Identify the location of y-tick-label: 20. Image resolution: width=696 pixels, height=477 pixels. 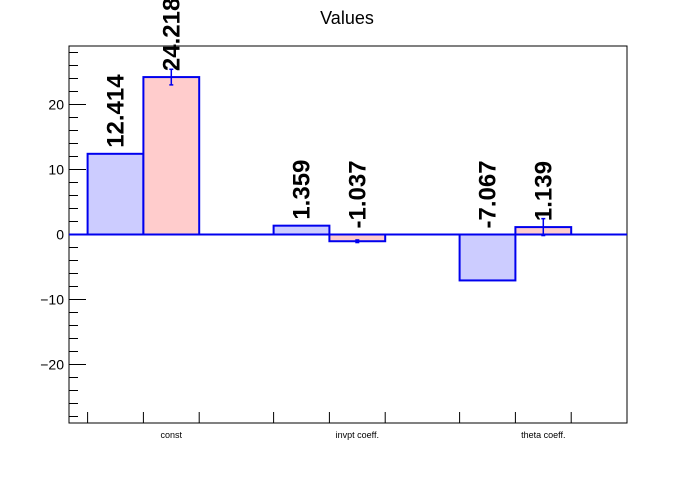
(56, 105).